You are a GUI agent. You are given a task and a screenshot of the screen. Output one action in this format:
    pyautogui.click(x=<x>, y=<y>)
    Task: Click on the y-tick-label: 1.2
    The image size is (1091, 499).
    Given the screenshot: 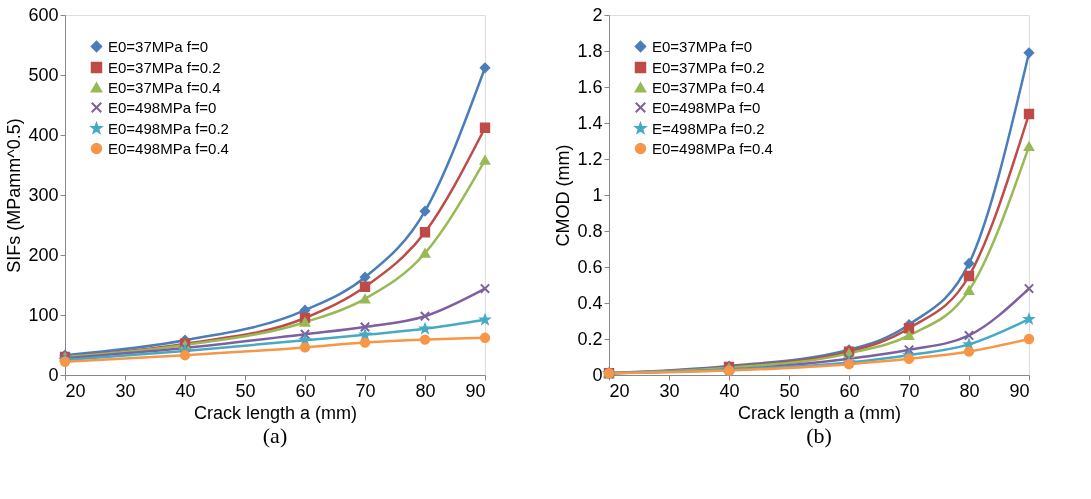 What is the action you would take?
    pyautogui.click(x=590, y=158)
    